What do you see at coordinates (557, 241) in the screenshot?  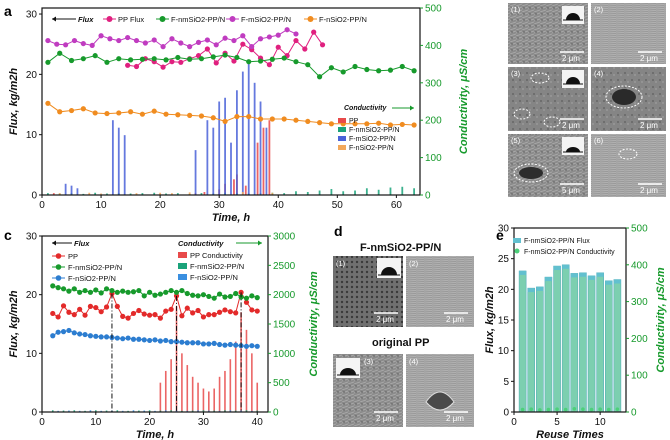 I see `legend-e-flux: F-nmSiO2-PP/N Flux` at bounding box center [557, 241].